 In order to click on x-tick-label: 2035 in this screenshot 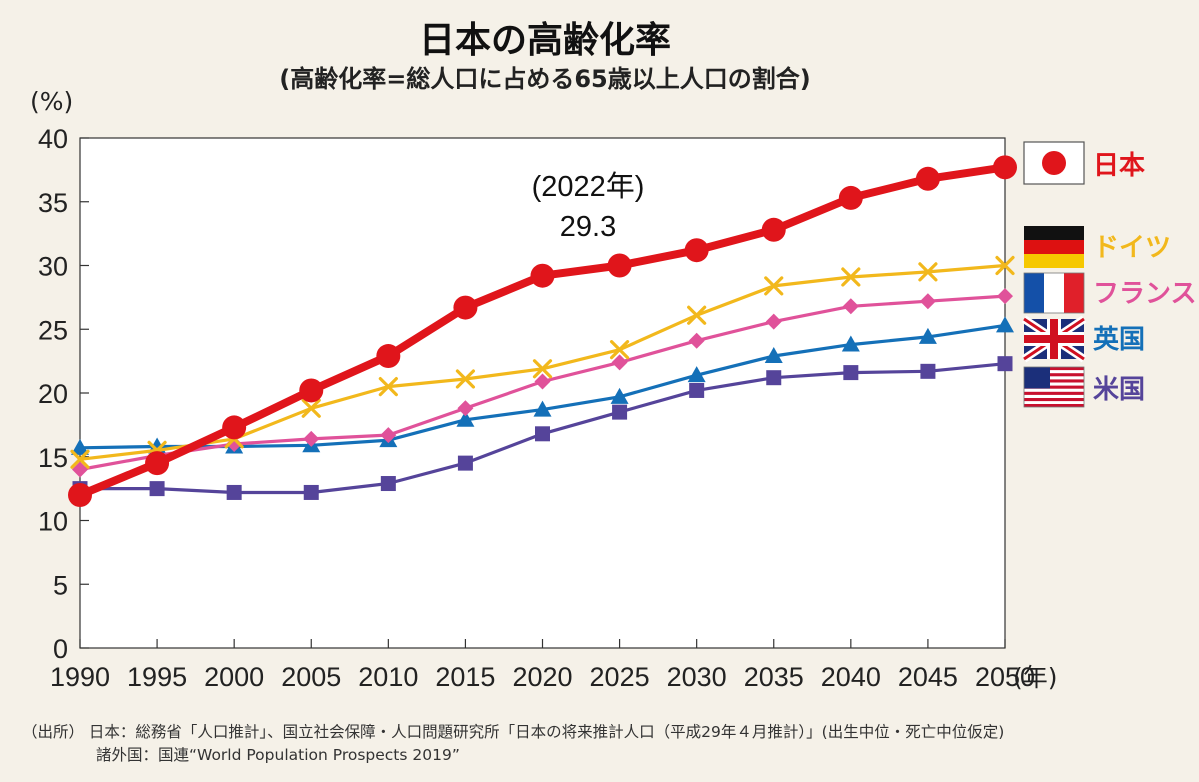, I will do `click(774, 677)`.